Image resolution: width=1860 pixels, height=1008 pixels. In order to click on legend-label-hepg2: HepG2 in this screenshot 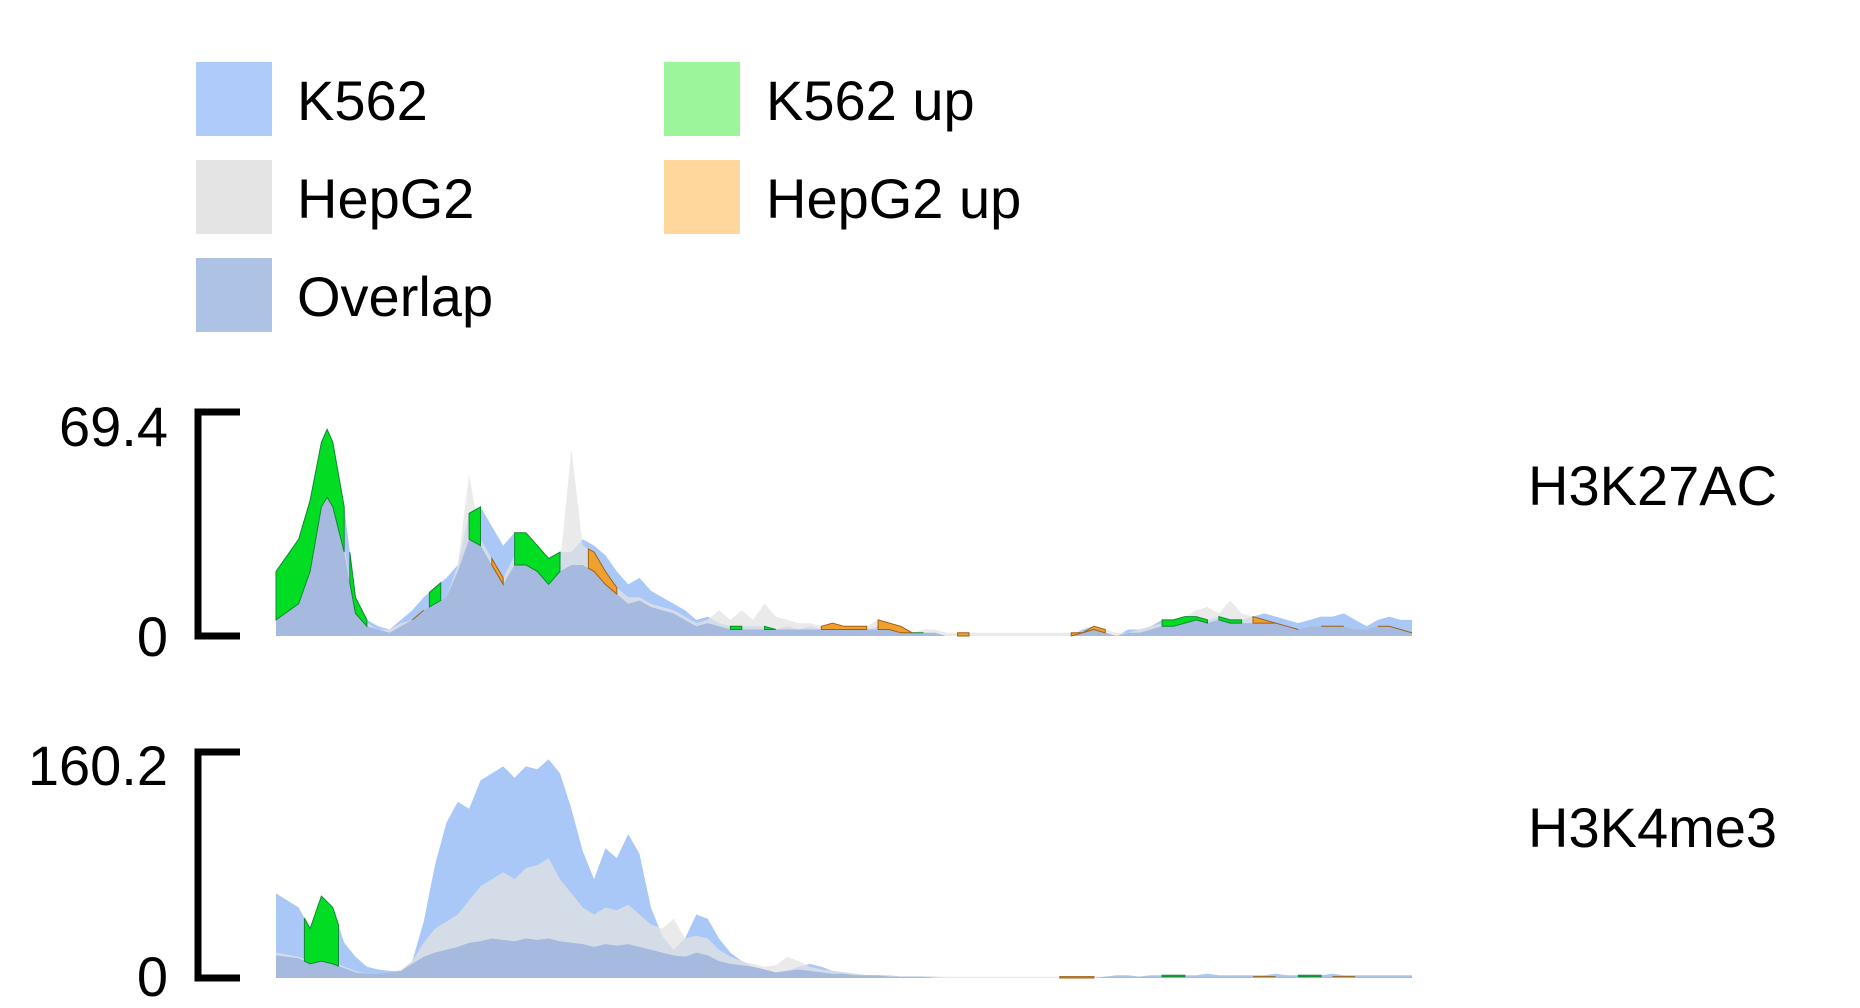, I will do `click(385, 198)`.